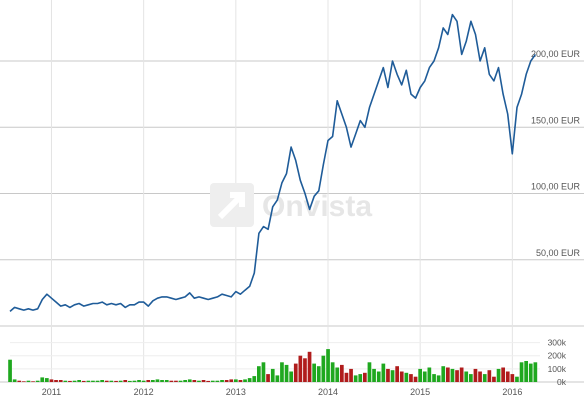 This screenshot has height=402, width=584. Describe the element at coordinates (557, 362) in the screenshot. I see `volume-y-axis-labels: 0k 100k 200k 300k` at that location.